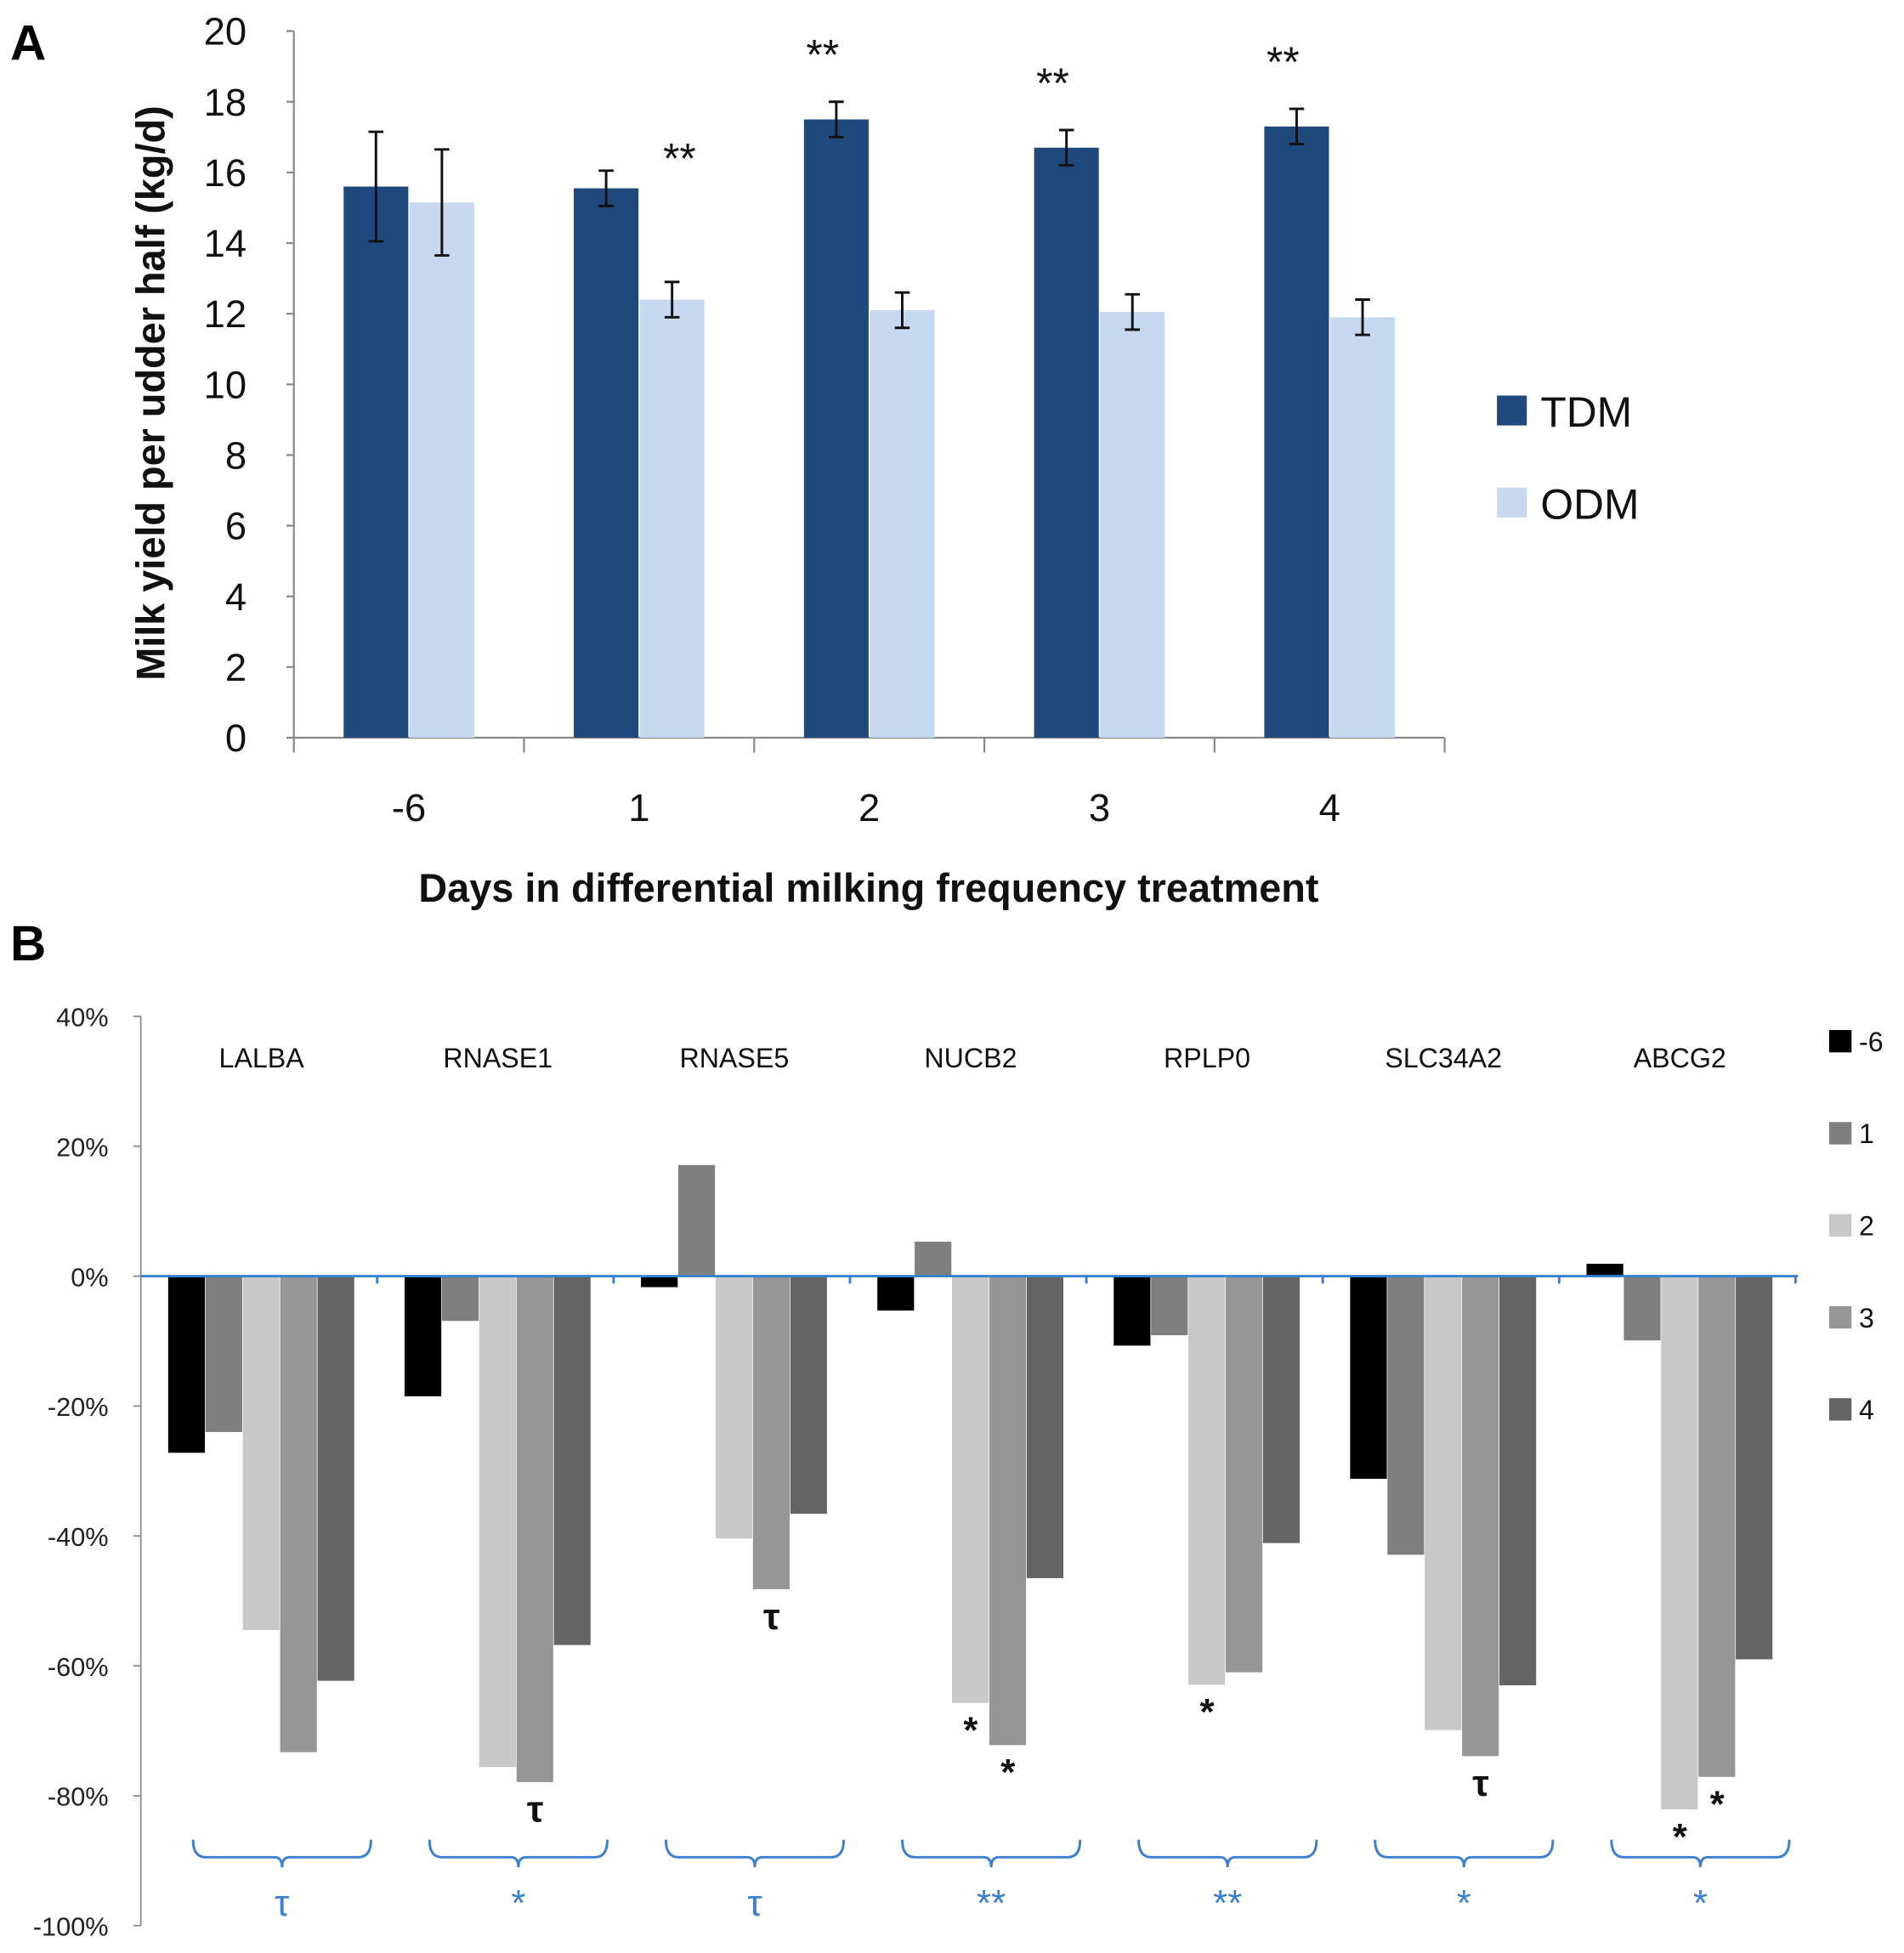 This screenshot has height=1953, width=1904. What do you see at coordinates (78, 1667) in the screenshot?
I see `y-tick-label: -60%` at bounding box center [78, 1667].